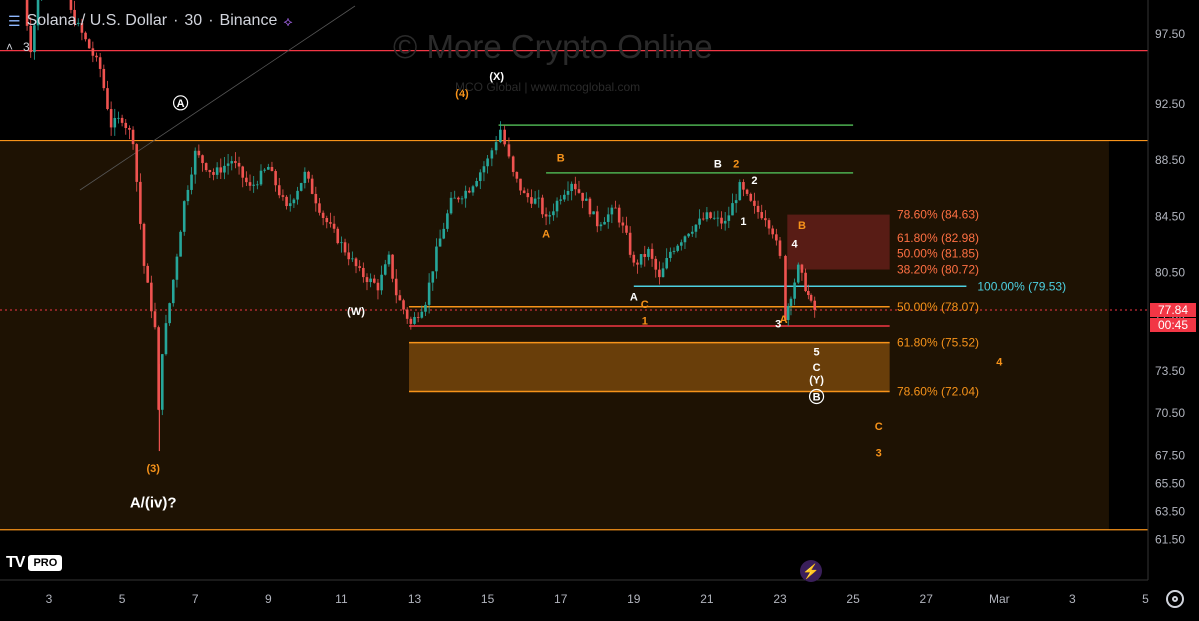  Describe the element at coordinates (634, 599) in the screenshot. I see `x-tick-label: 19` at that location.